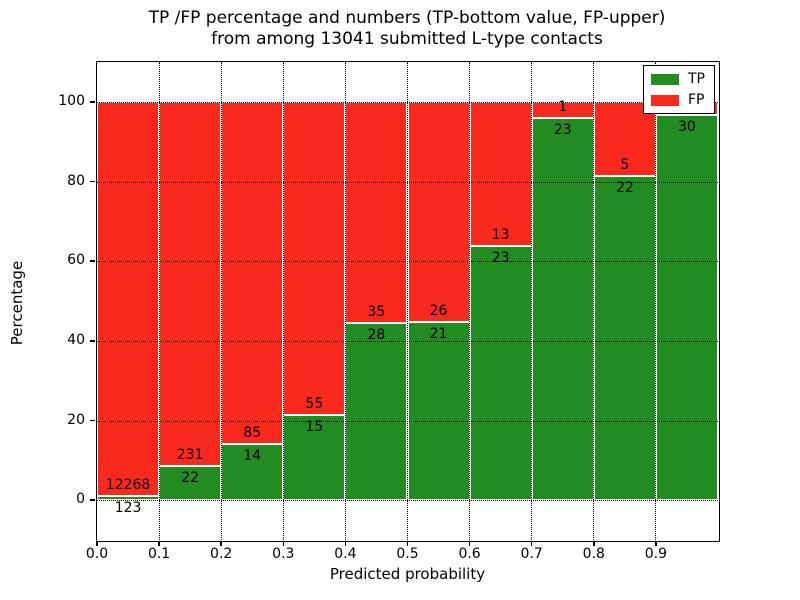  Describe the element at coordinates (656, 554) in the screenshot. I see `x-tick-label: 0.9` at that location.